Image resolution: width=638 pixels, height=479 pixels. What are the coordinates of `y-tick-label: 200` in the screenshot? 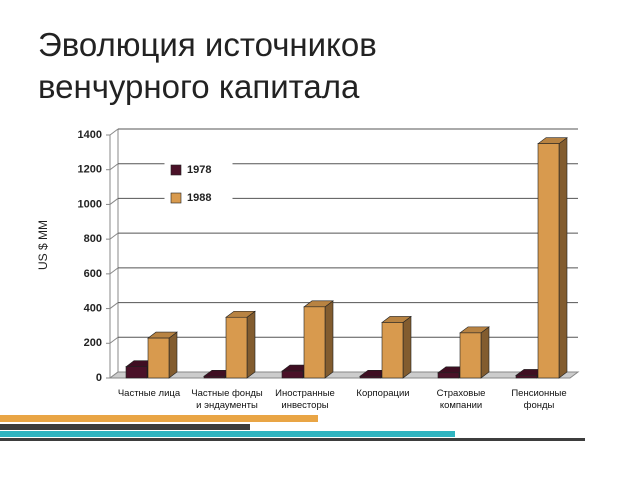 It's located at (93, 343).